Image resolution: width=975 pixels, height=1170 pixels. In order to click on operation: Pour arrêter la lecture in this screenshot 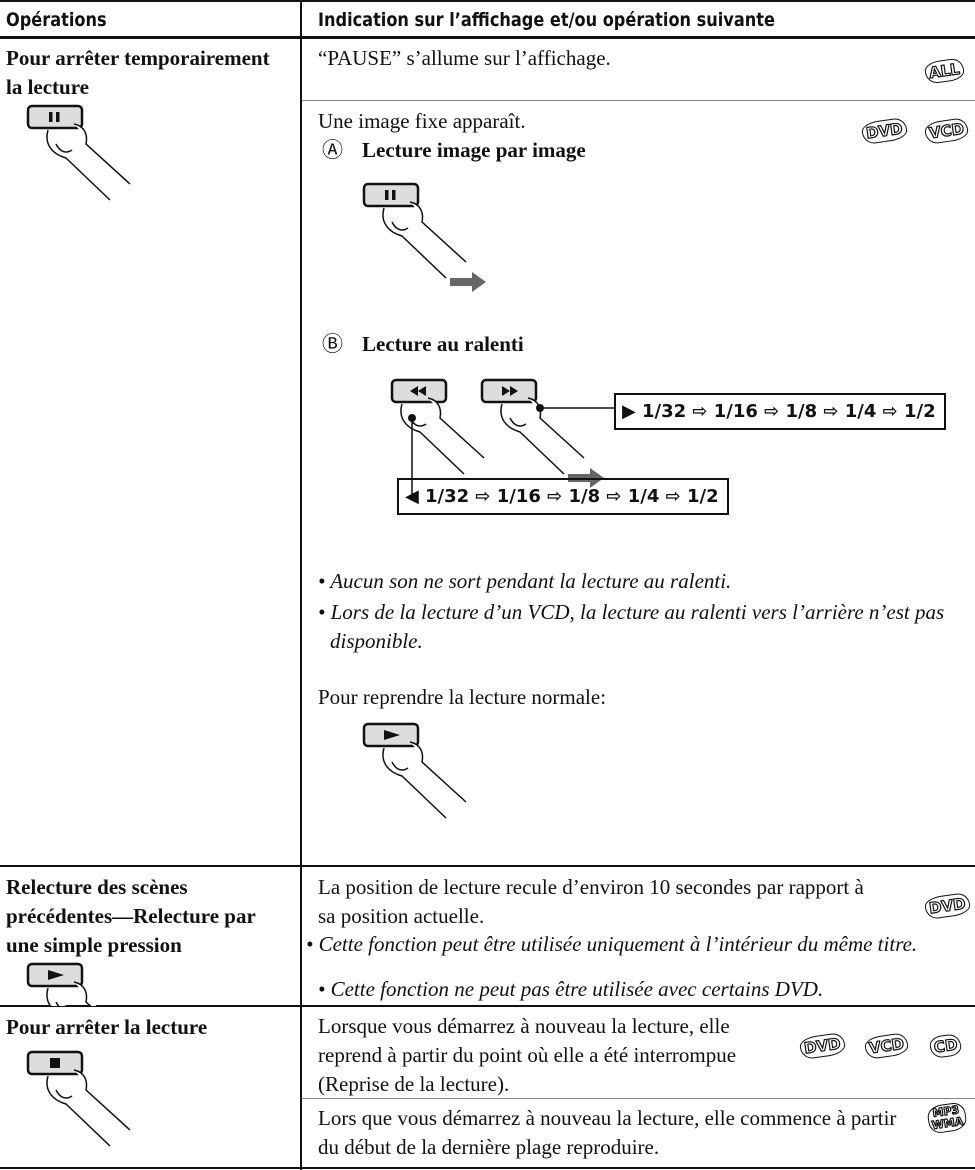, I will do `click(107, 1027)`.